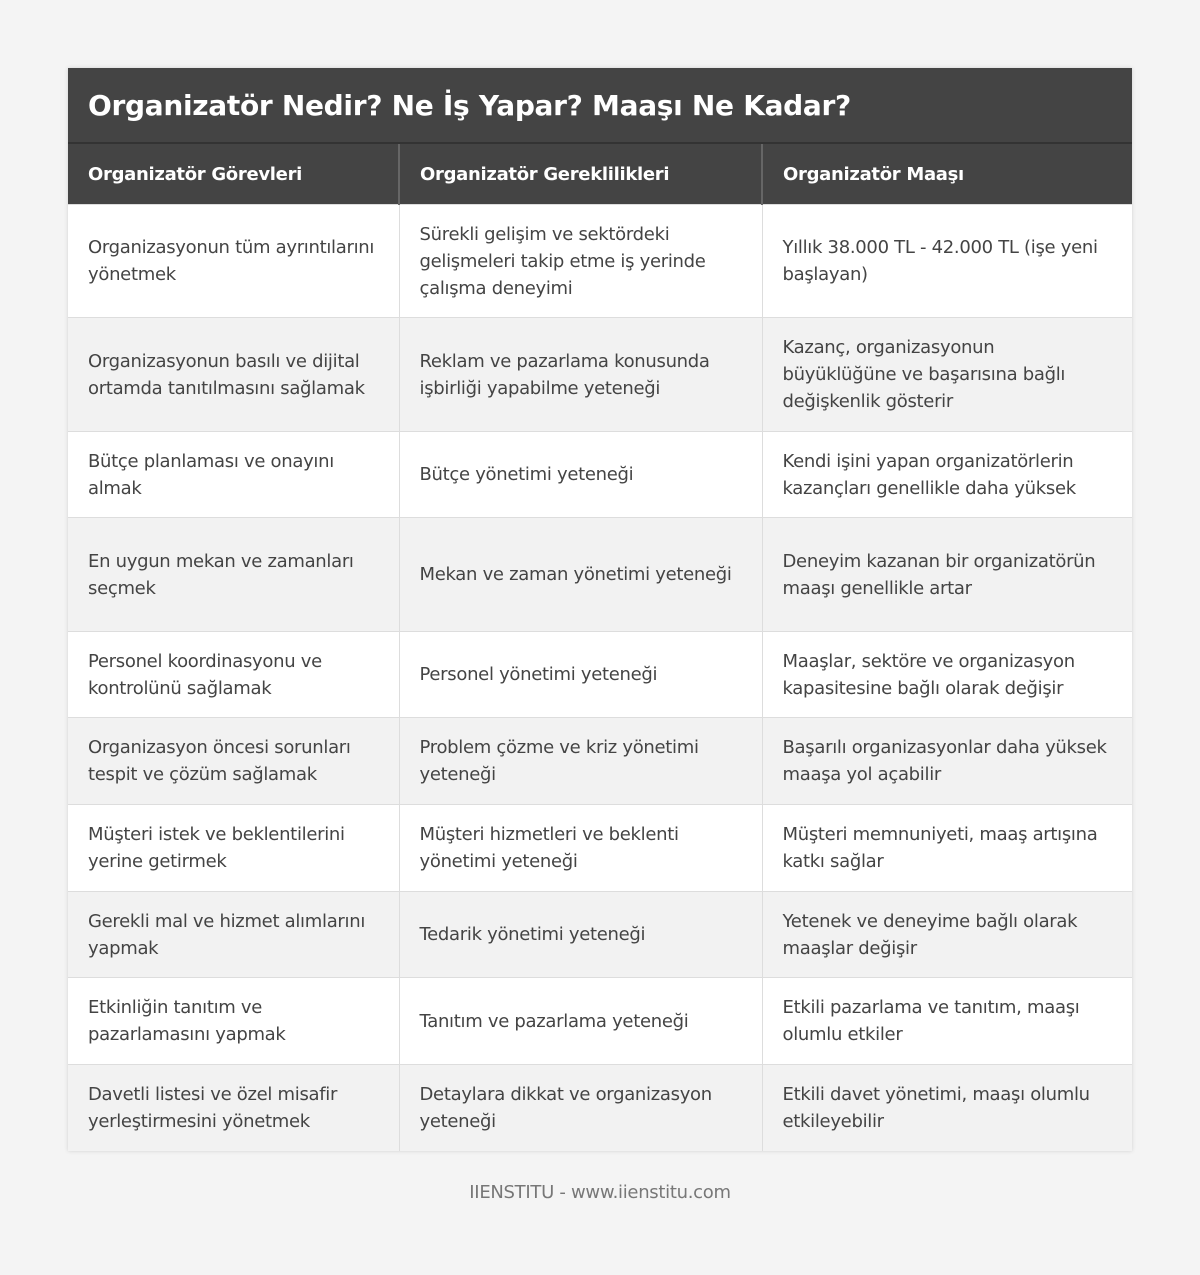 The width and height of the screenshot is (1200, 1275). Describe the element at coordinates (581, 474) in the screenshot. I see `table-cell: Bütçe yönetimi yeteneği` at that location.